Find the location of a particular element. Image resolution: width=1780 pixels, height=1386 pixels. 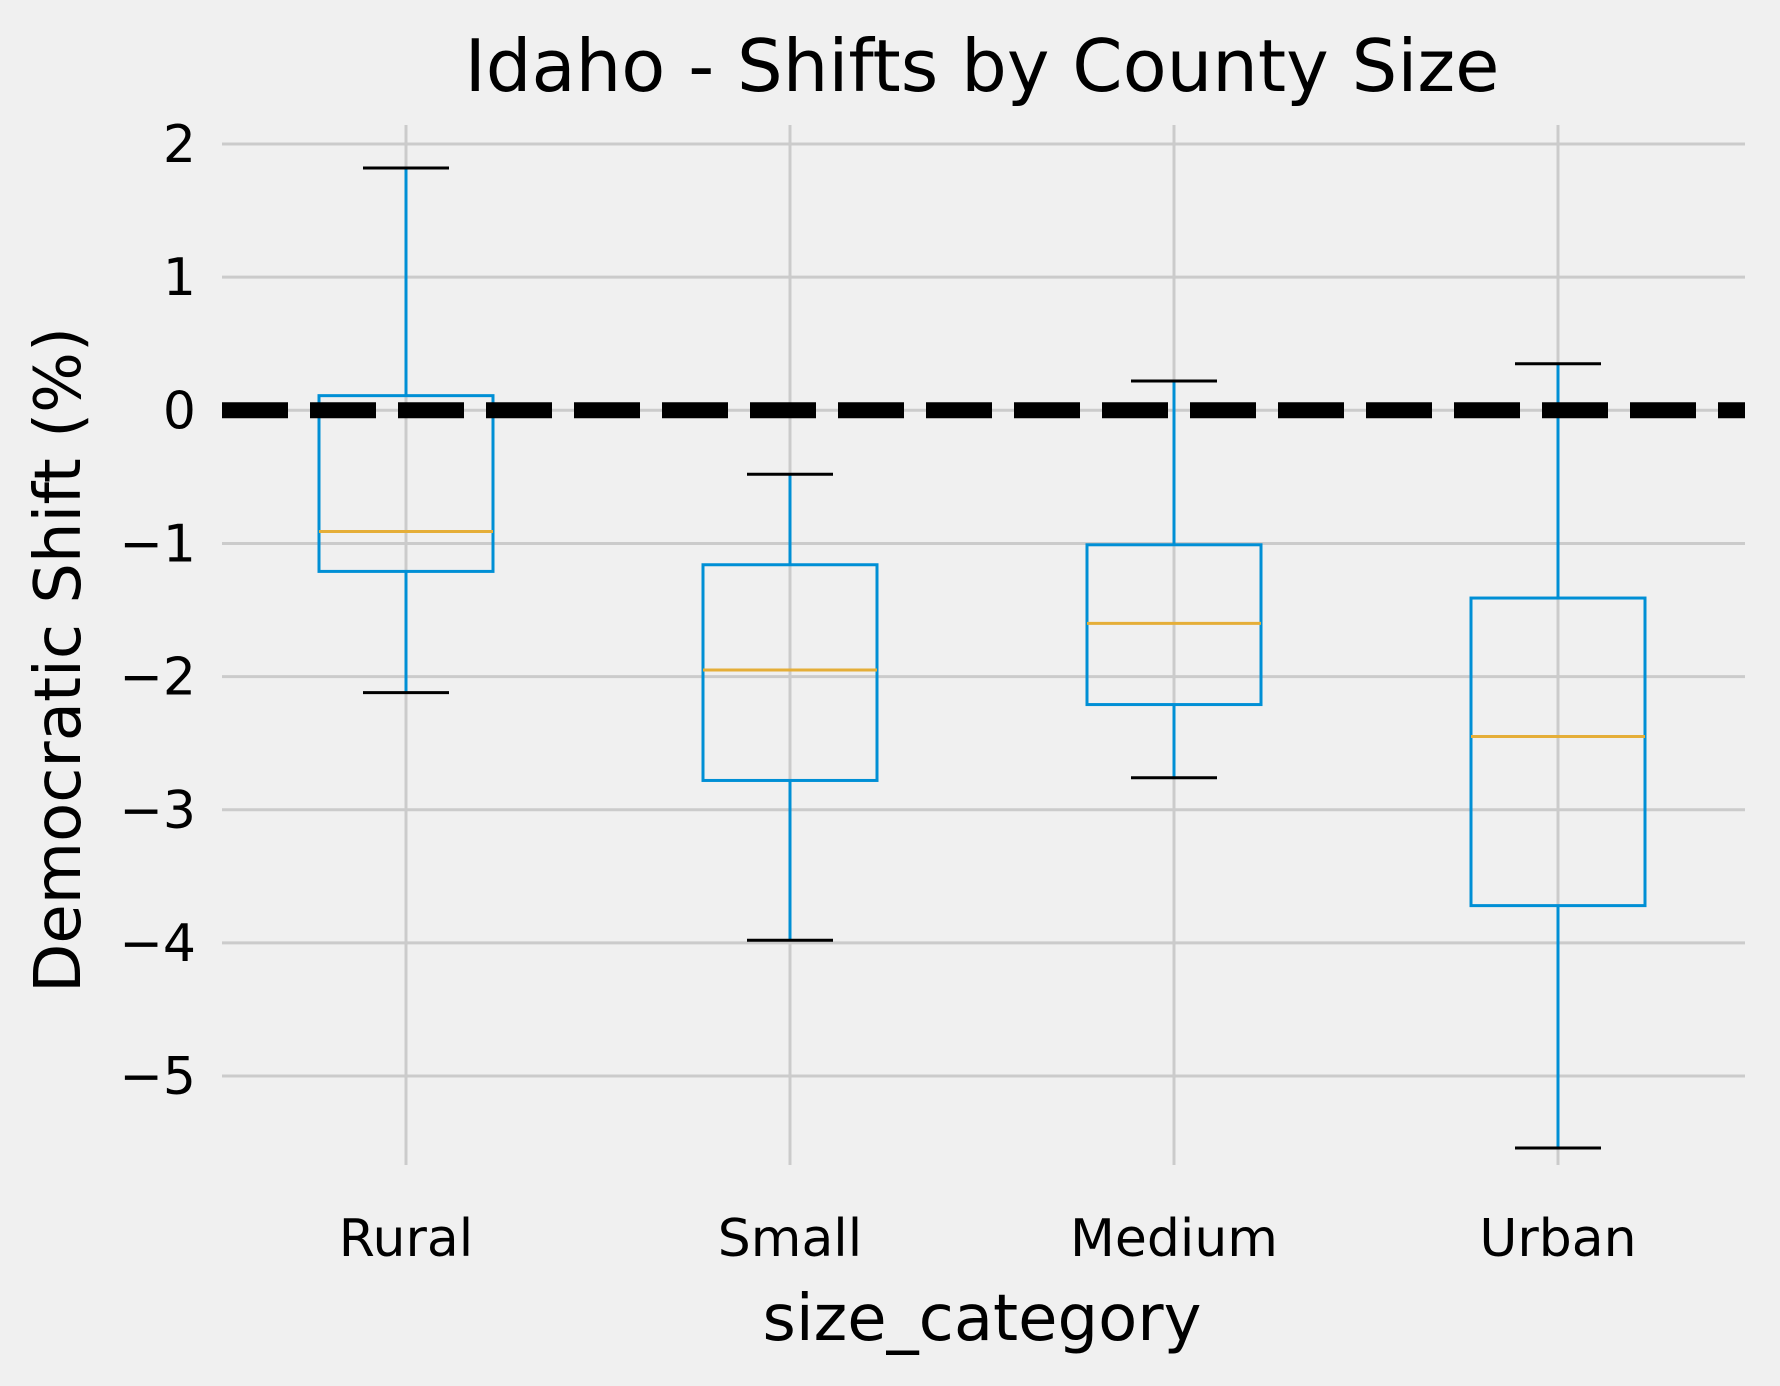

box-medium is located at coordinates (1174, 579).